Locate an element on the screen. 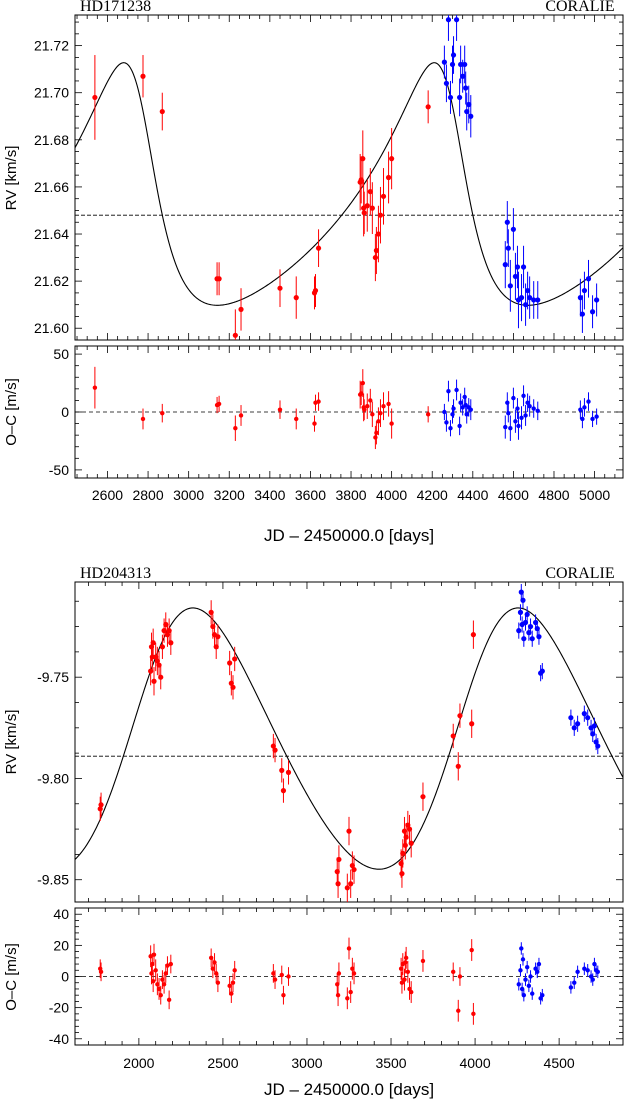 This screenshot has width=624, height=1107. x-tick-label: 3600 is located at coordinates (310, 495).